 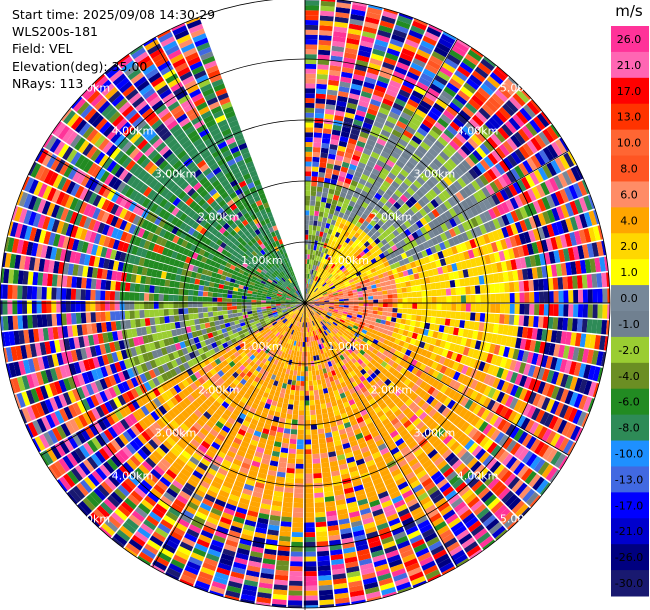 I want to click on gate-cell-2014, so click(x=604, y=327).